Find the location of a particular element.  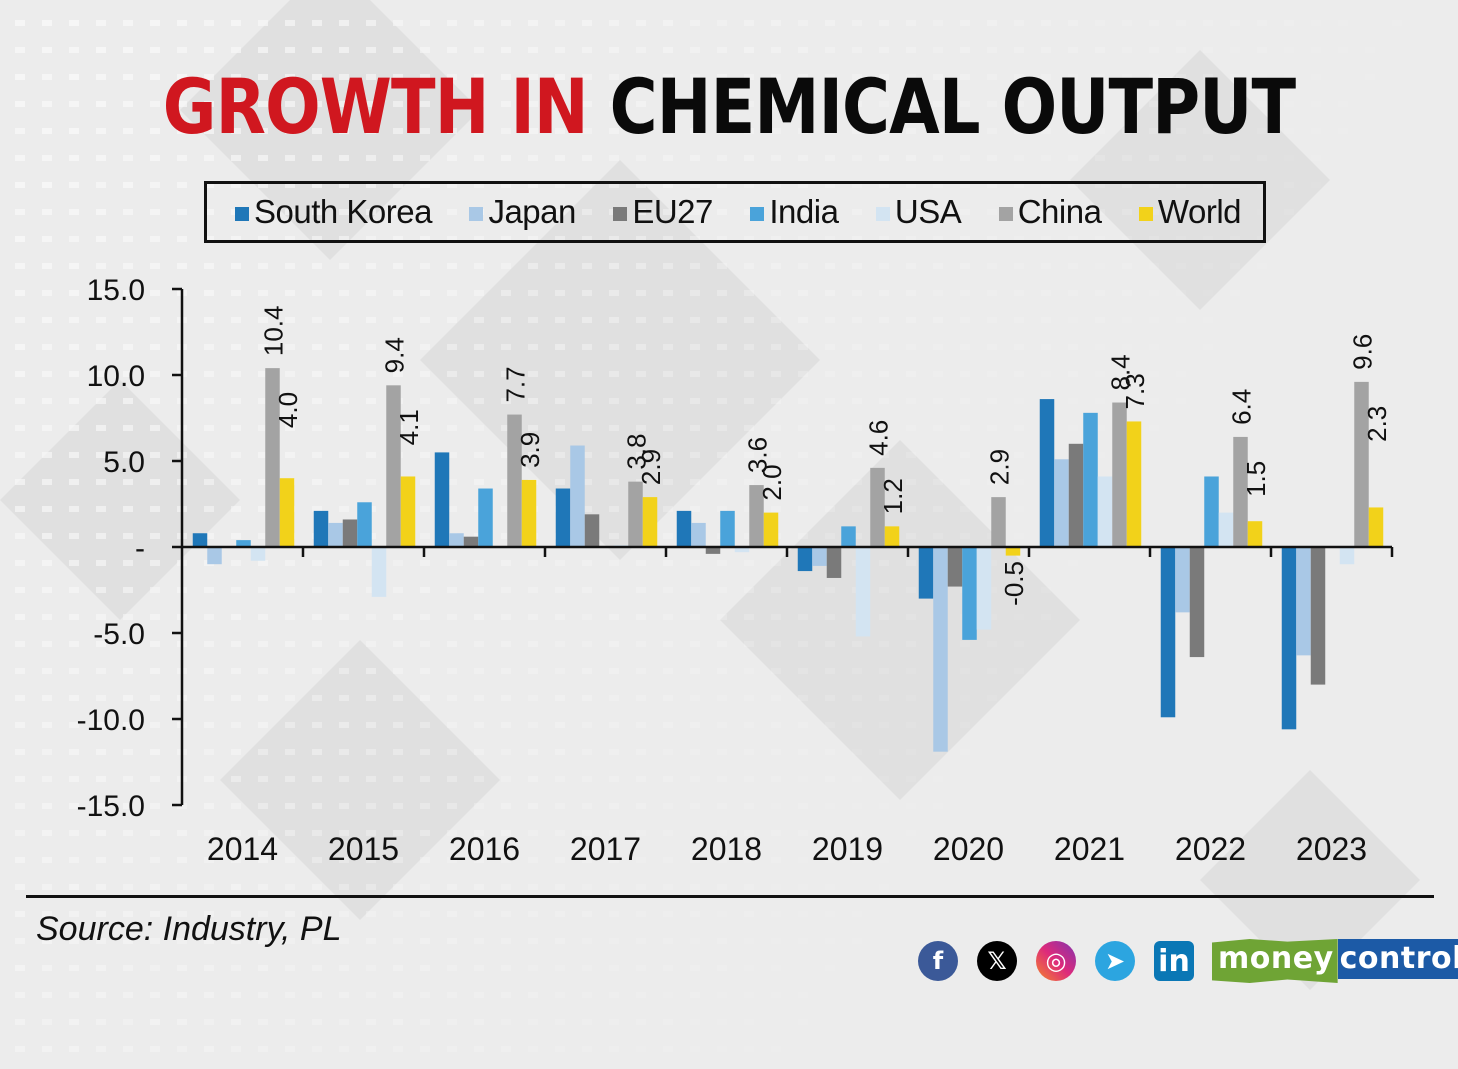

data-label-world-2018: 2.0 is located at coordinates (772, 482).